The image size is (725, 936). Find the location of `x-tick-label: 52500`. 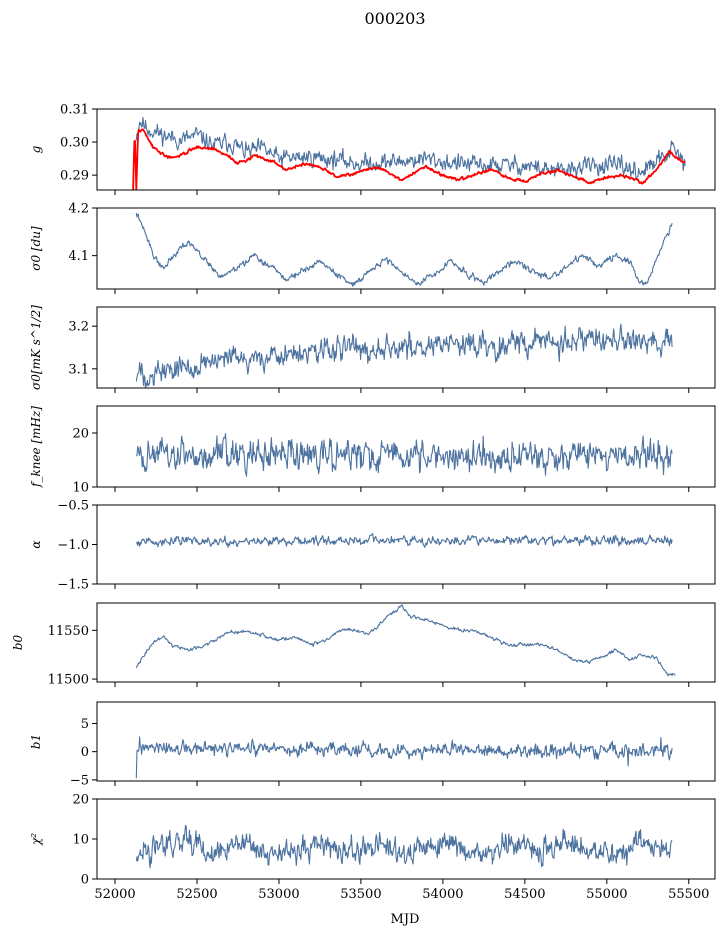

x-tick-label: 52500 is located at coordinates (196, 894).